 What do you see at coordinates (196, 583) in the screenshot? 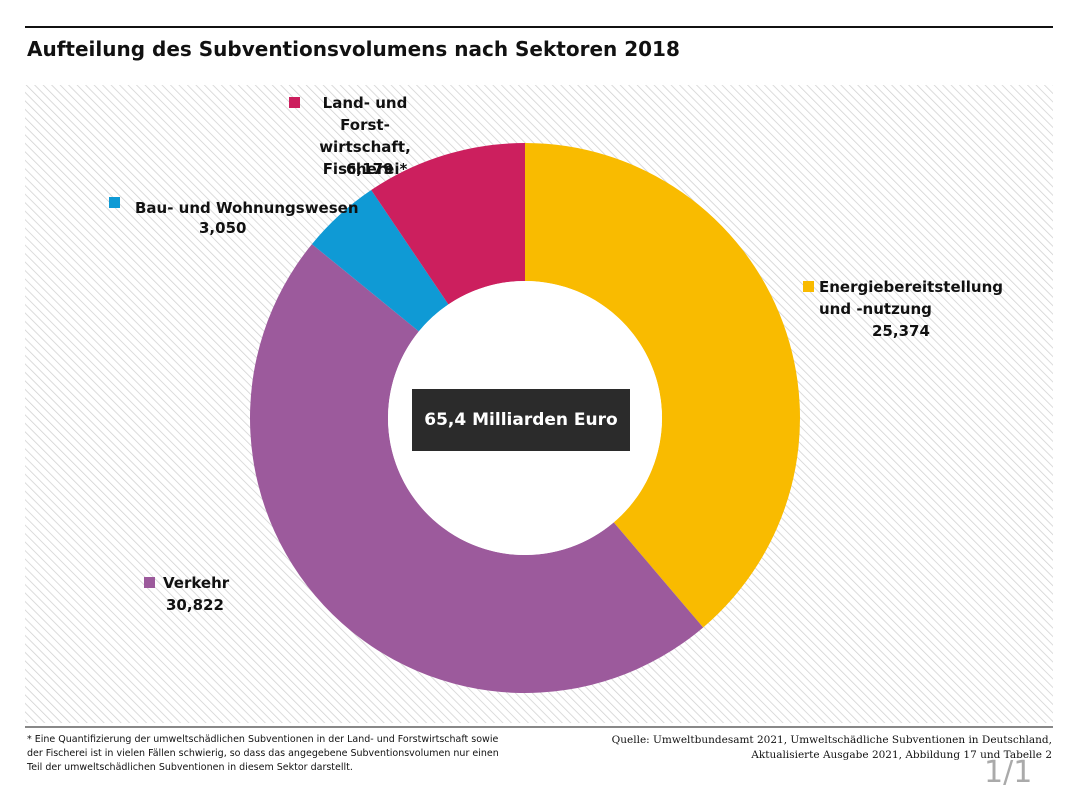
I see `segment-label: Verkehr` at bounding box center [196, 583].